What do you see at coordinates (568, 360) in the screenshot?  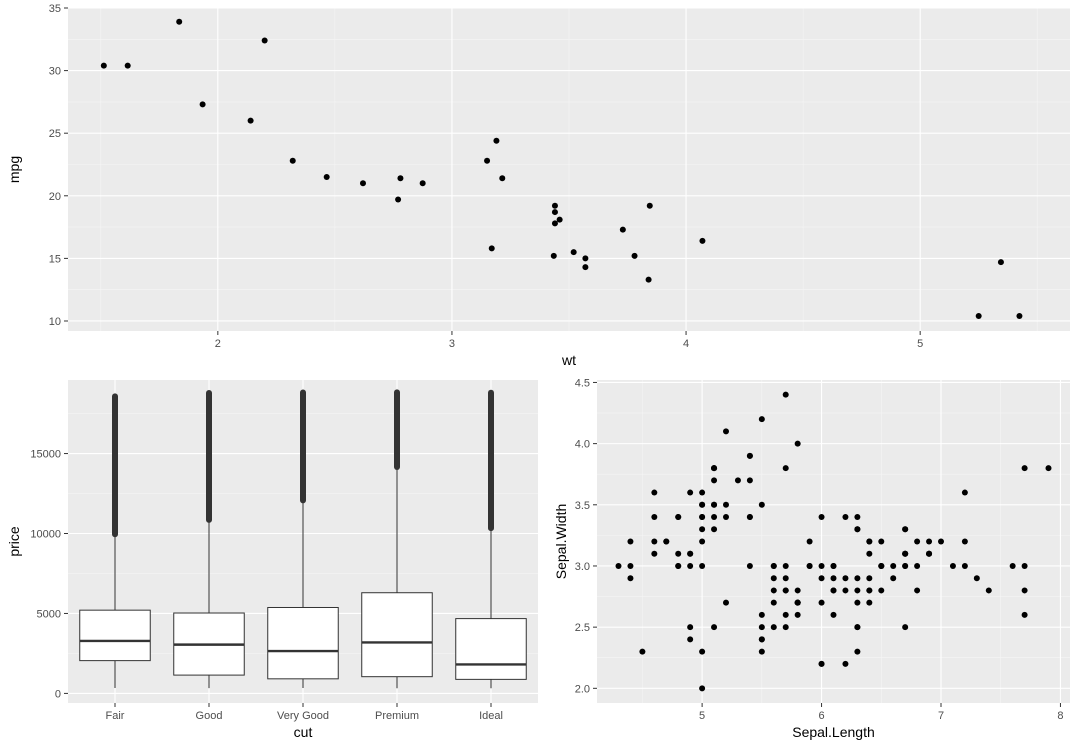 I see `mpg-wt-x-axis-title: wt` at bounding box center [568, 360].